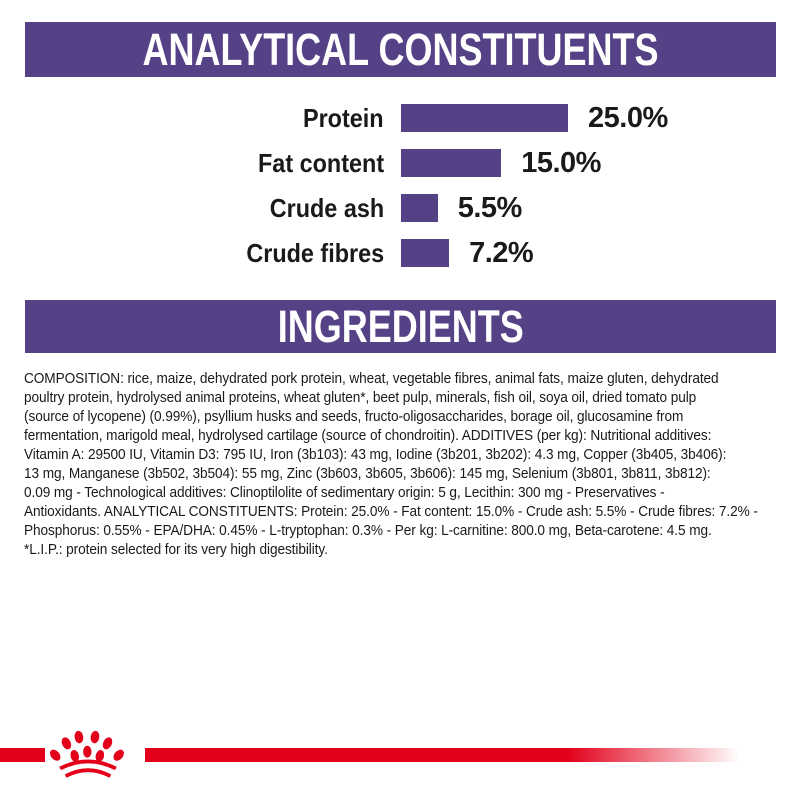 Image resolution: width=800 pixels, height=800 pixels. What do you see at coordinates (343, 117) in the screenshot?
I see `chart-category-label: Protein` at bounding box center [343, 117].